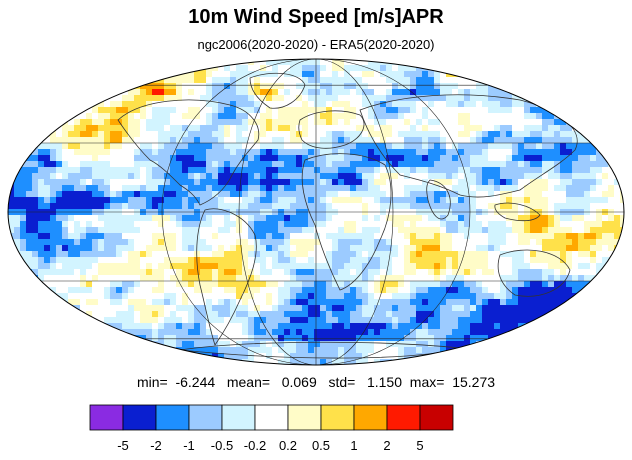 This screenshot has height=460, width=632. Describe the element at coordinates (248, 382) in the screenshot. I see `stat-mean-label: mean=` at that location.